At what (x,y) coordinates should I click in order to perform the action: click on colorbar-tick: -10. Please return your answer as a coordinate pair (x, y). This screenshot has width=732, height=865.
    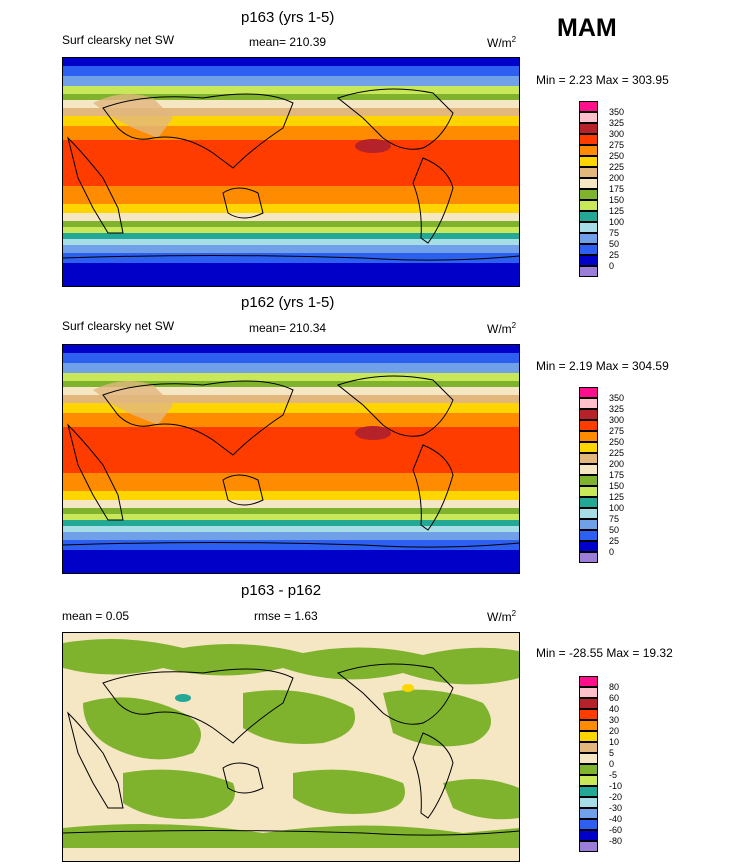
    Looking at the image, I should click on (616, 786).